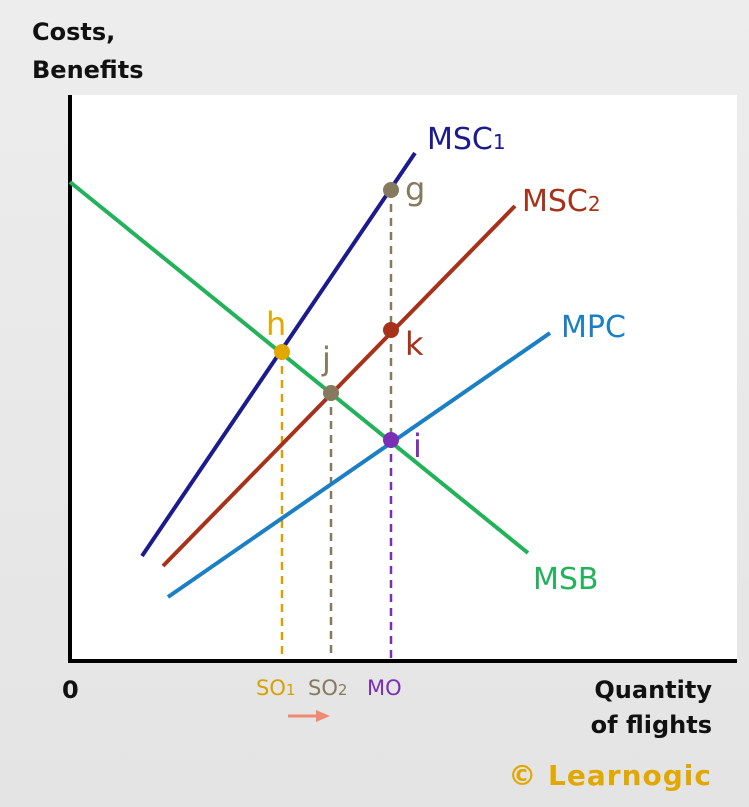  I want to click on point-g-label: g, so click(415, 189).